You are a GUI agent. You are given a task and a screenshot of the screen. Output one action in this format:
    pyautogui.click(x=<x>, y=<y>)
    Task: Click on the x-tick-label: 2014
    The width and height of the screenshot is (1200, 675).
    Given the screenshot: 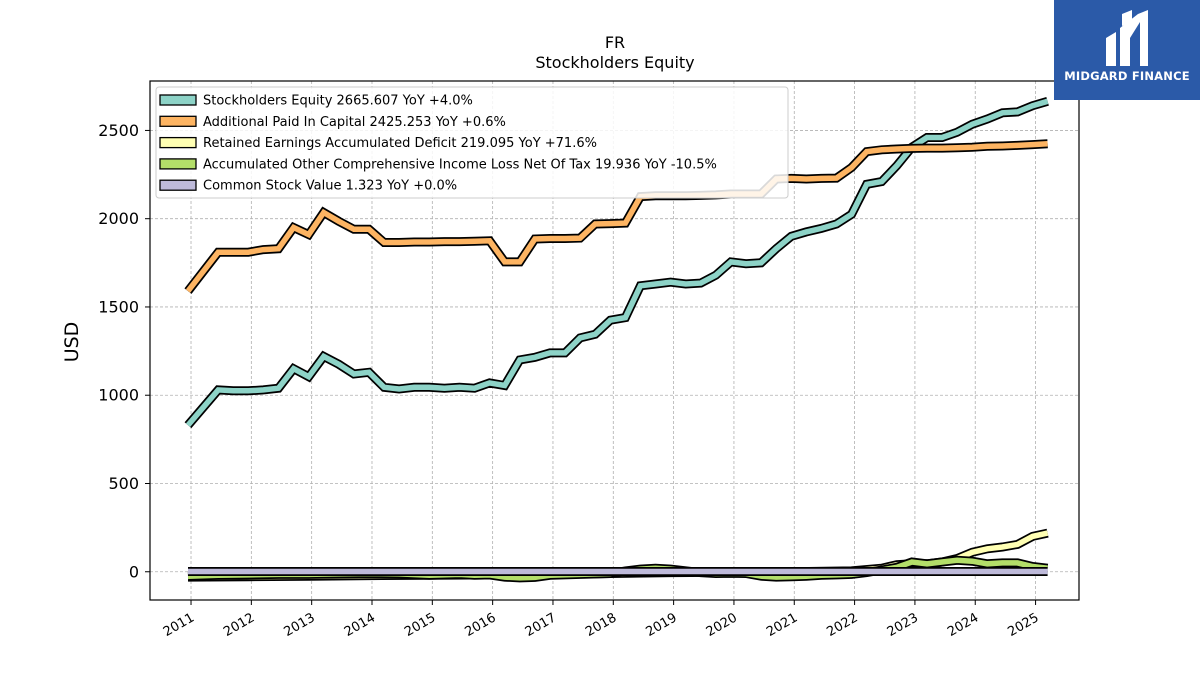 What is the action you would take?
    pyautogui.click(x=360, y=625)
    